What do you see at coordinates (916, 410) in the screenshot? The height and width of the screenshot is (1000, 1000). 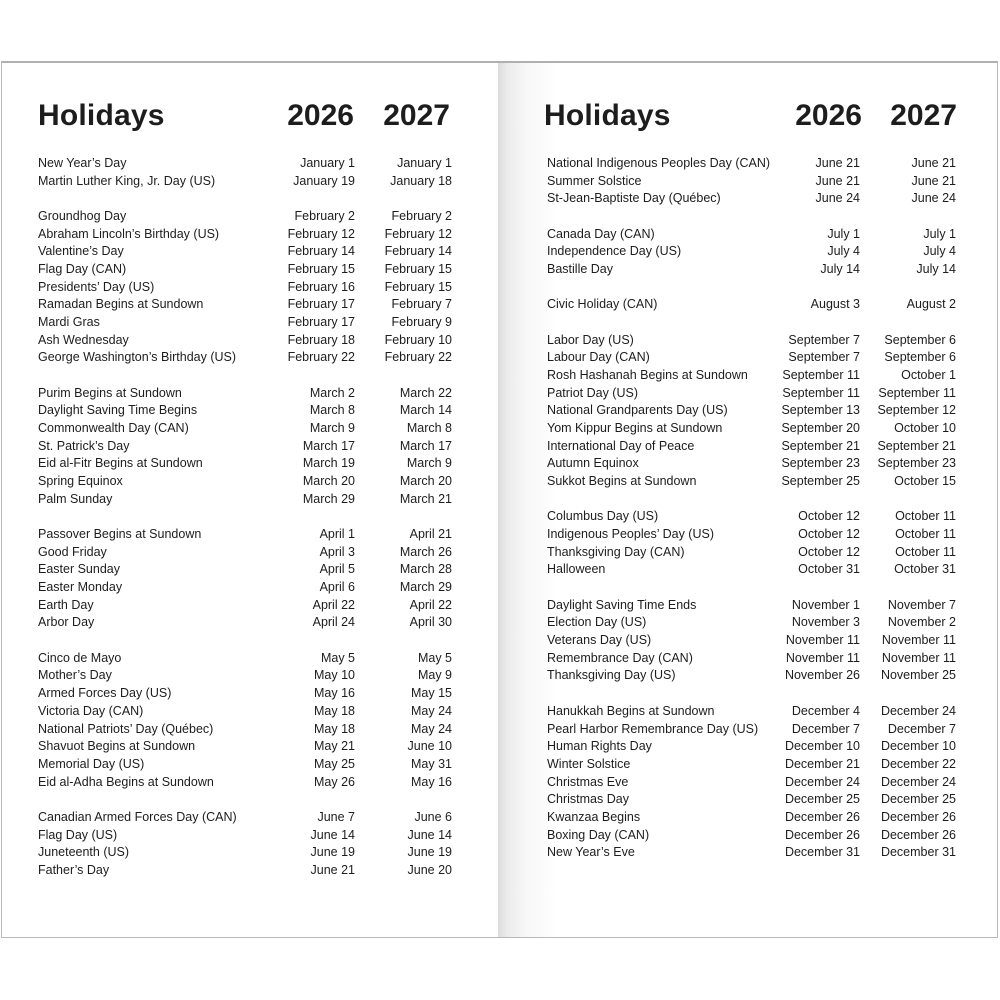 I see `date-2027: September 12` at bounding box center [916, 410].